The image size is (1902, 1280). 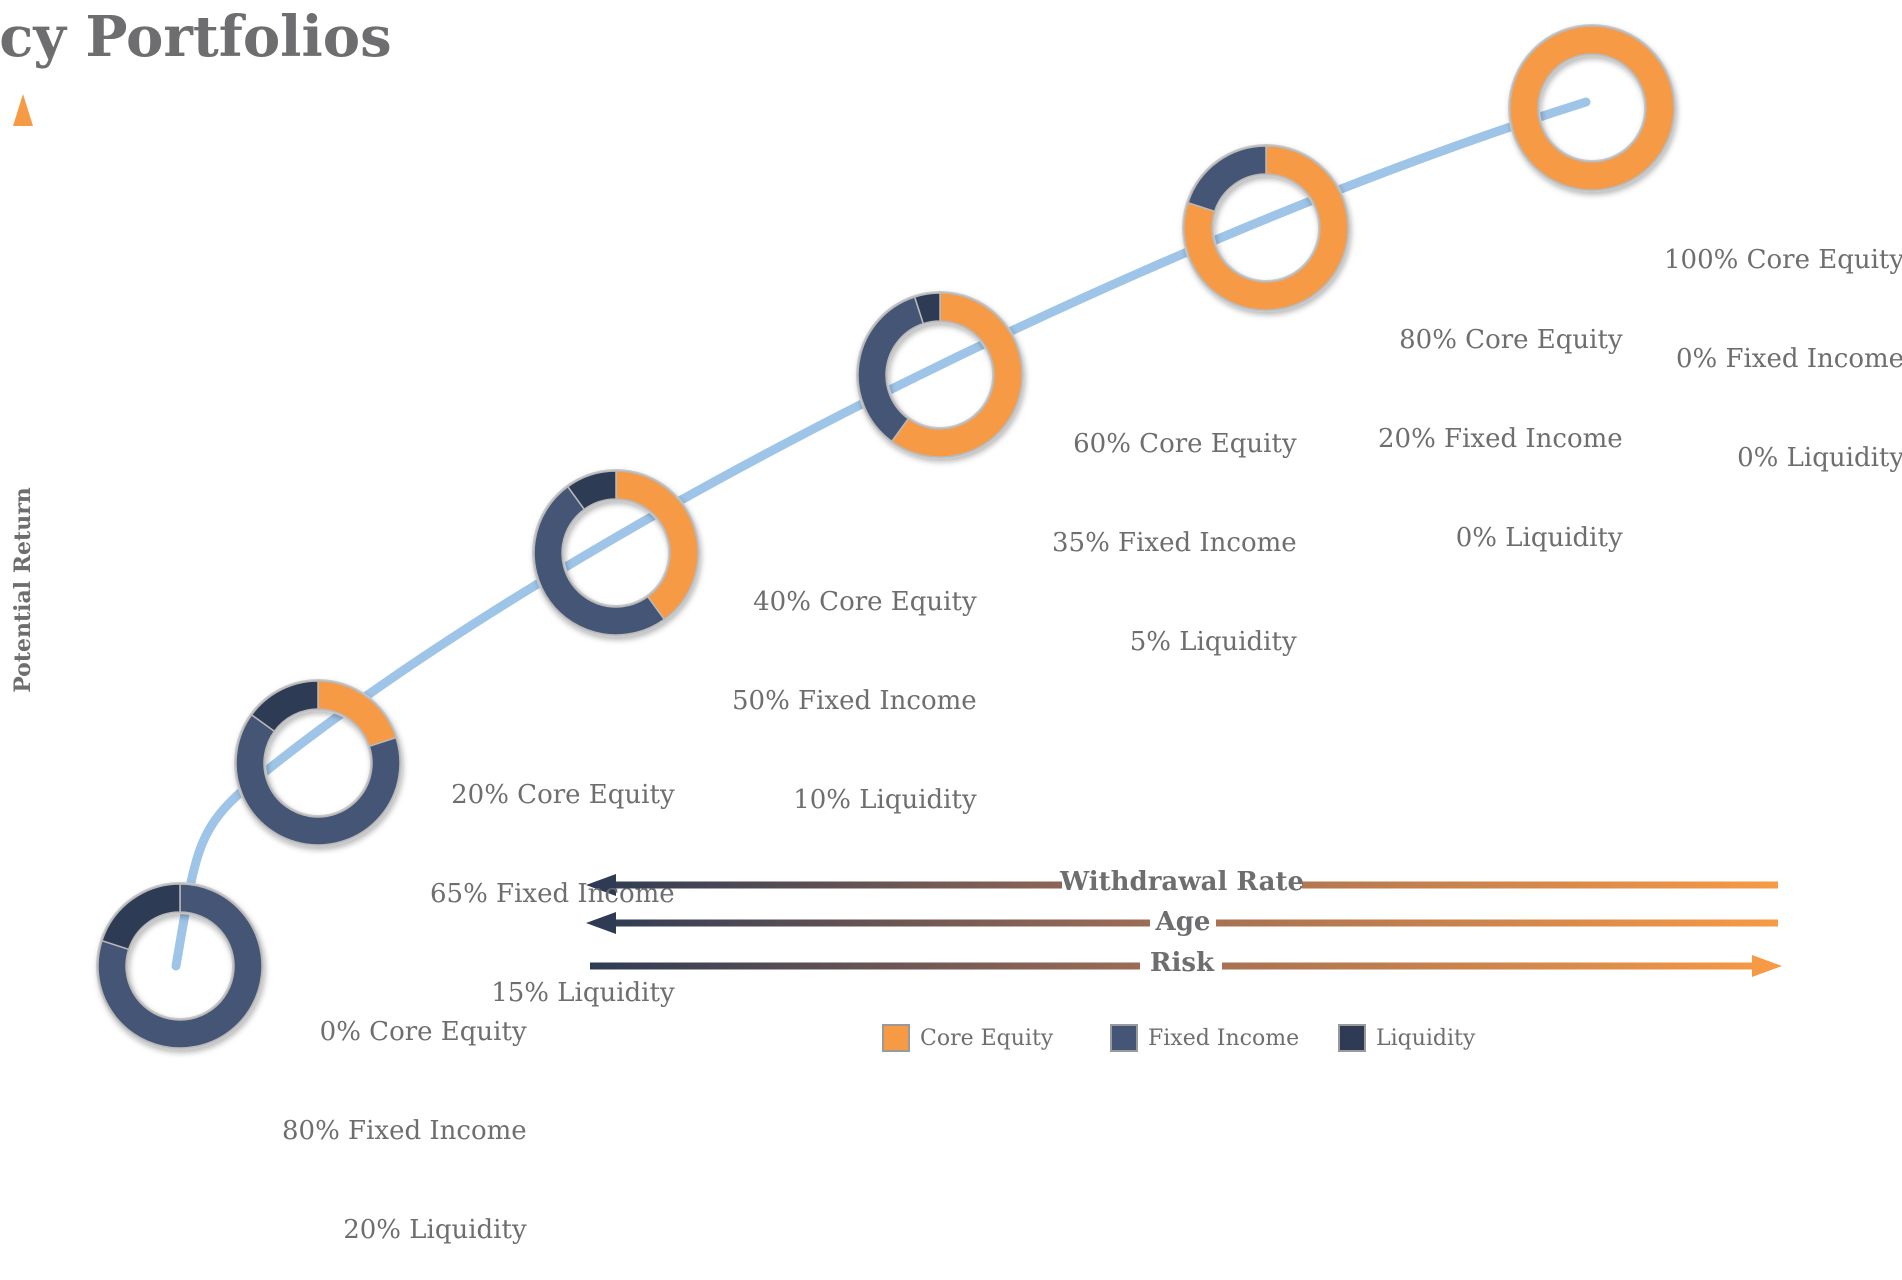 I want to click on portfolio-3-fixed-income-segment, so click(x=891, y=369).